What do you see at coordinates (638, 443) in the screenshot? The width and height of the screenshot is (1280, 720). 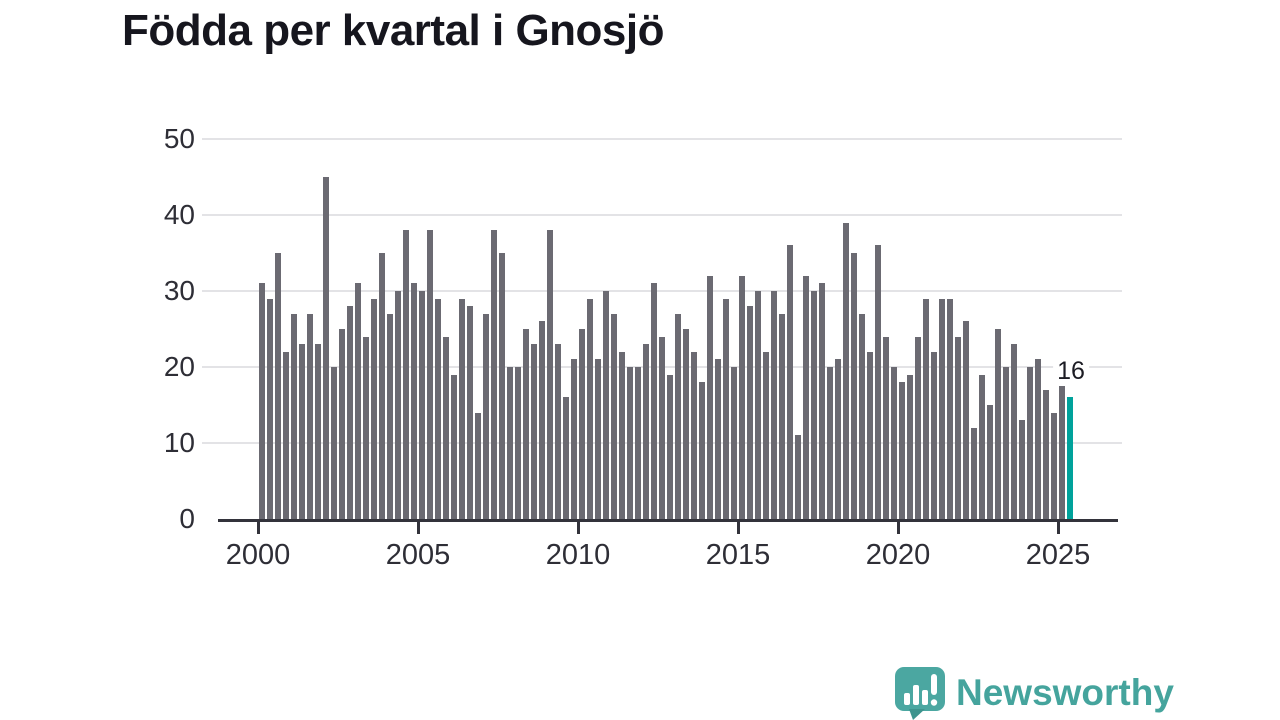 I see `bar-2011-q4` at bounding box center [638, 443].